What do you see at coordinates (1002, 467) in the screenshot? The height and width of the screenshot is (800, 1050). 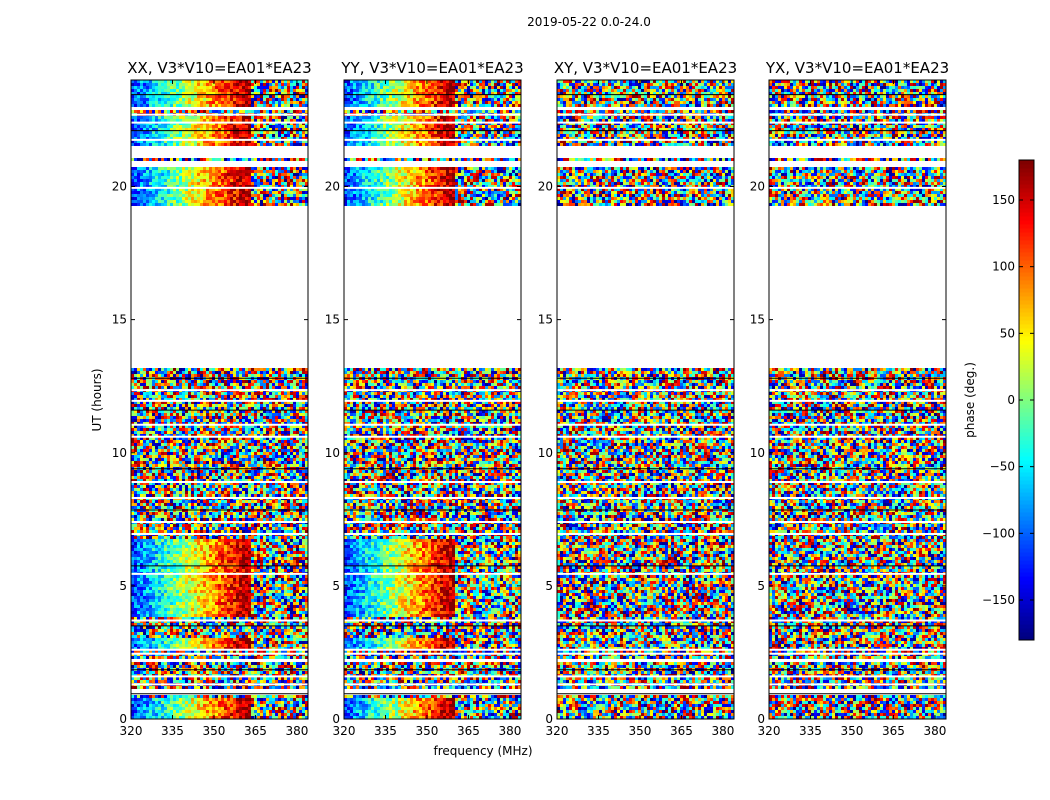 I see `colorbar-tick-label: −50` at bounding box center [1002, 467].